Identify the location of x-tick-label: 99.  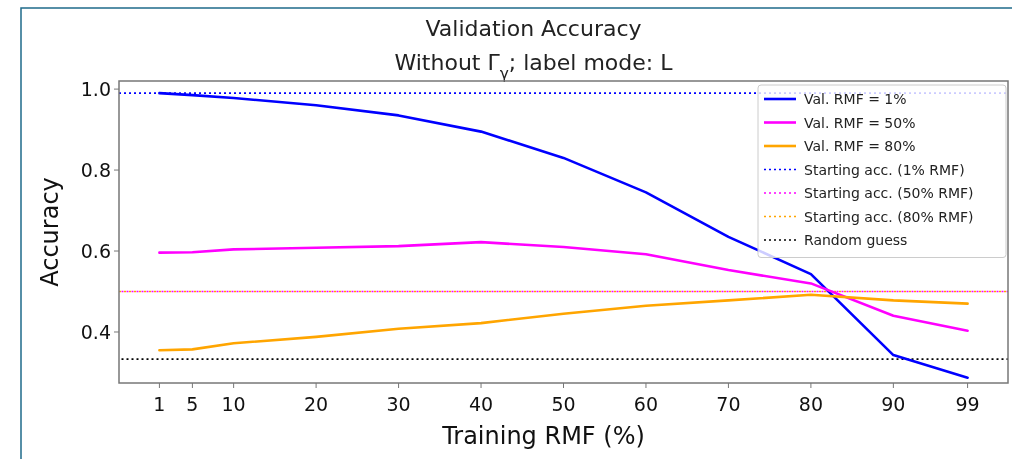
(967, 404).